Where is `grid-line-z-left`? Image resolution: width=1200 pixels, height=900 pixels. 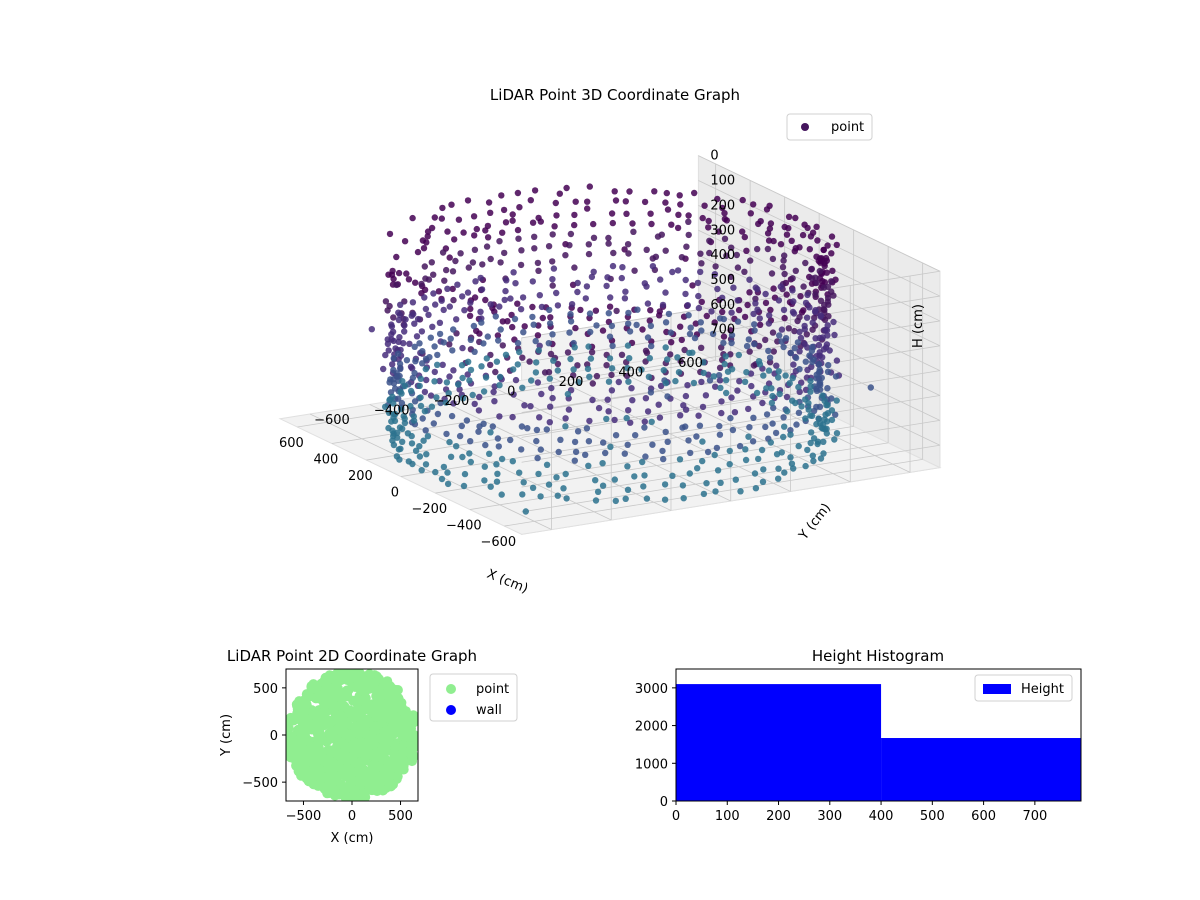
grid-line-z-left is located at coordinates (730, 304).